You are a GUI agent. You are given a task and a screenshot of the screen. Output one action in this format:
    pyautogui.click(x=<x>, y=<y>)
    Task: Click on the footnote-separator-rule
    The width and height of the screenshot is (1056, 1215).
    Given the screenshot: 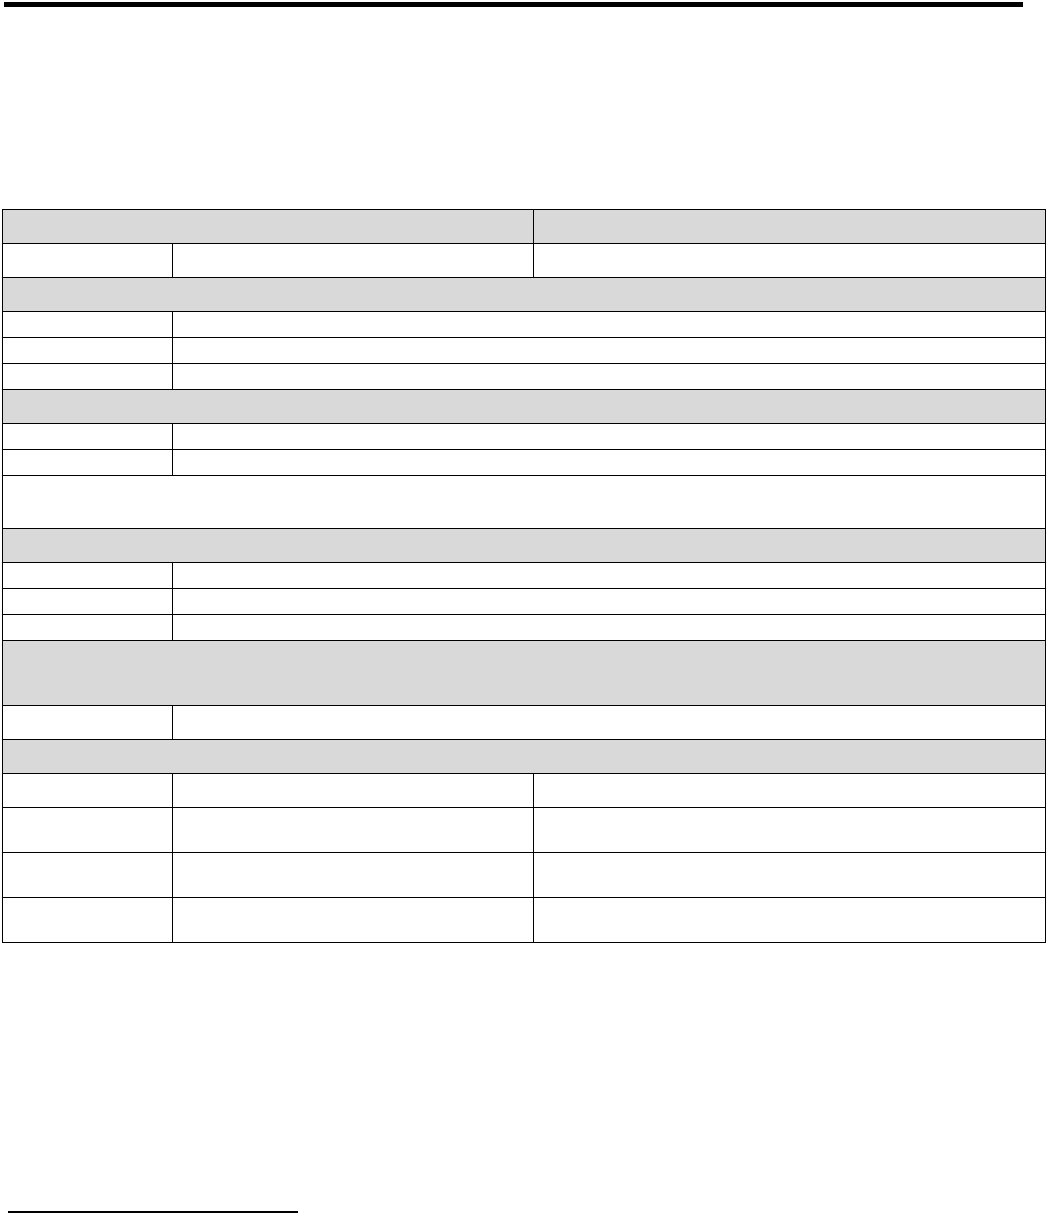 What is the action you would take?
    pyautogui.click(x=153, y=1212)
    